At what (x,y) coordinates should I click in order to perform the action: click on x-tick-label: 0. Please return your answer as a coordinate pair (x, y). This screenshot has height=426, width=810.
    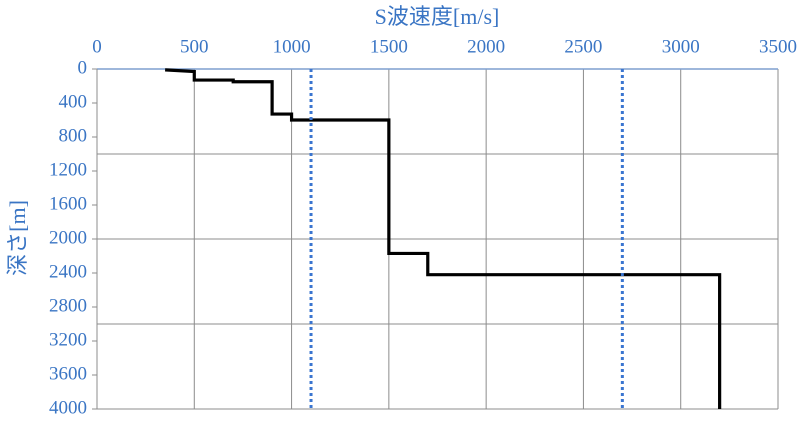
    Looking at the image, I should click on (97, 46).